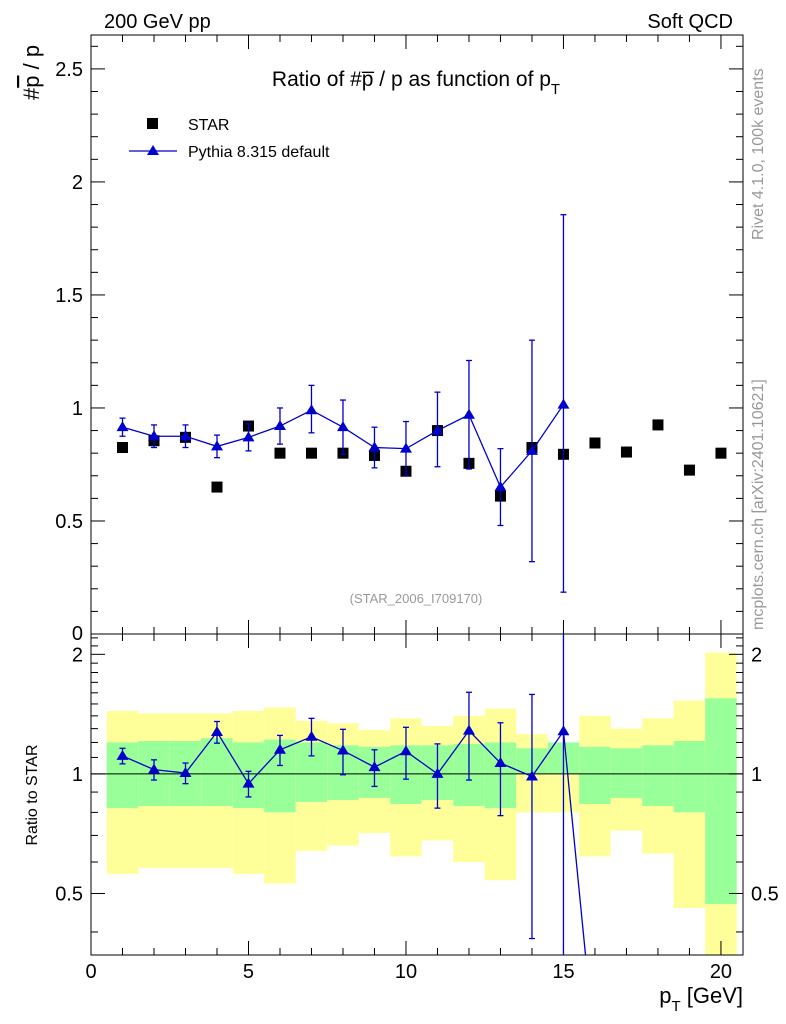 The height and width of the screenshot is (1024, 786). Describe the element at coordinates (69, 522) in the screenshot. I see `y-tick-label: 0.5` at that location.